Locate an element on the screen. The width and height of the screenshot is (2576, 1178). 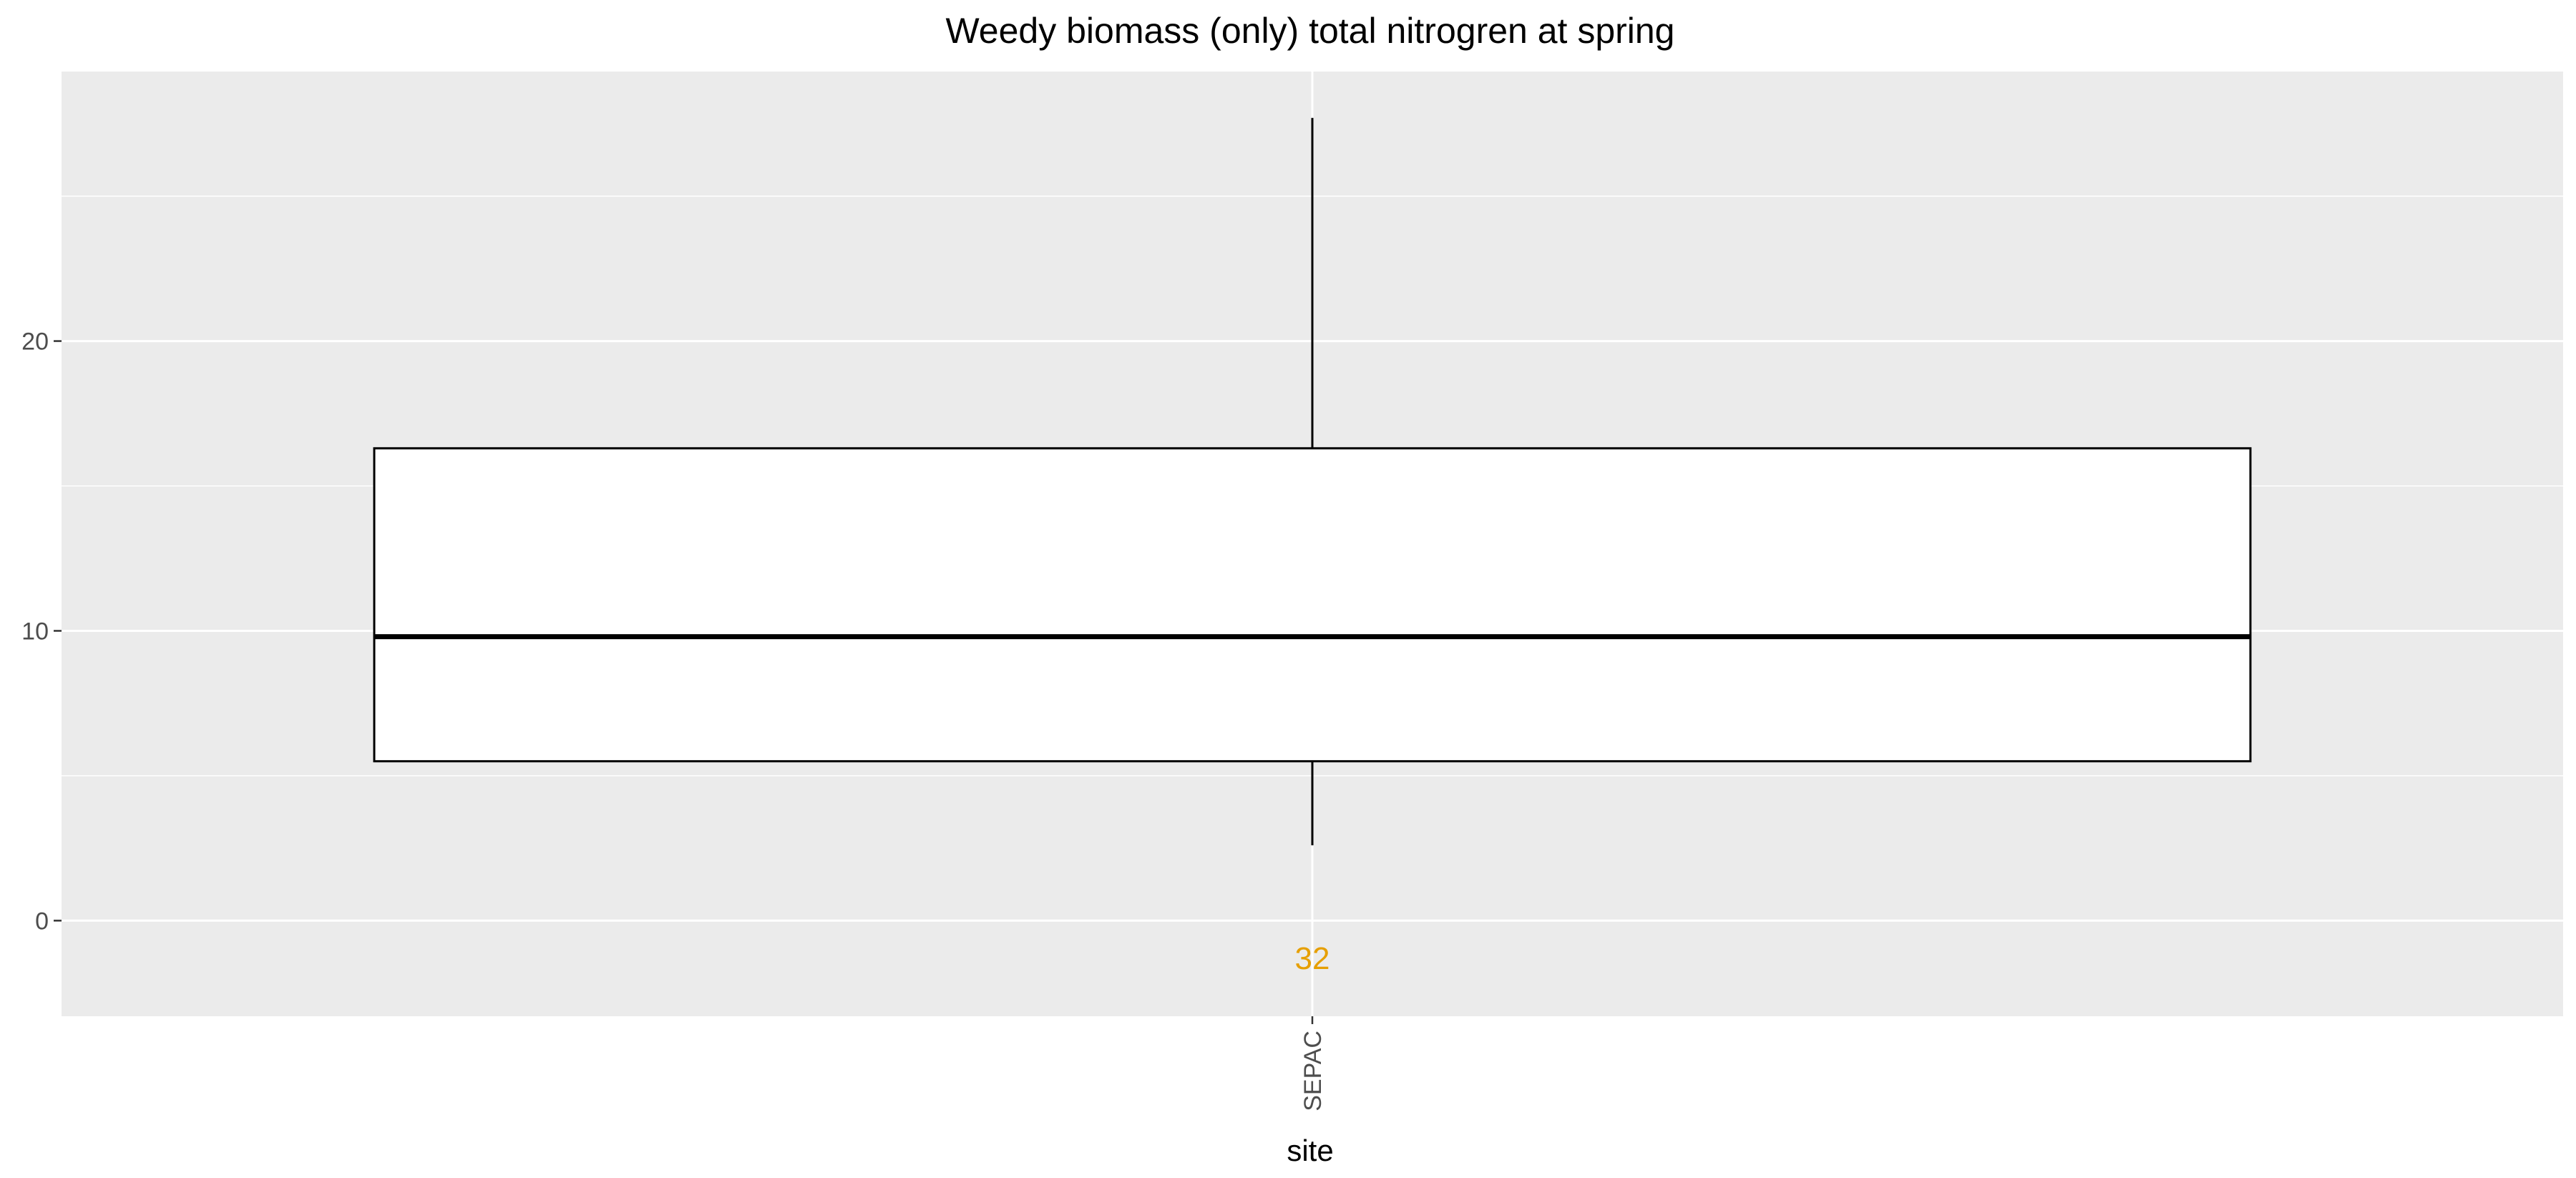
y-tick-label: 10 is located at coordinates (35, 631).